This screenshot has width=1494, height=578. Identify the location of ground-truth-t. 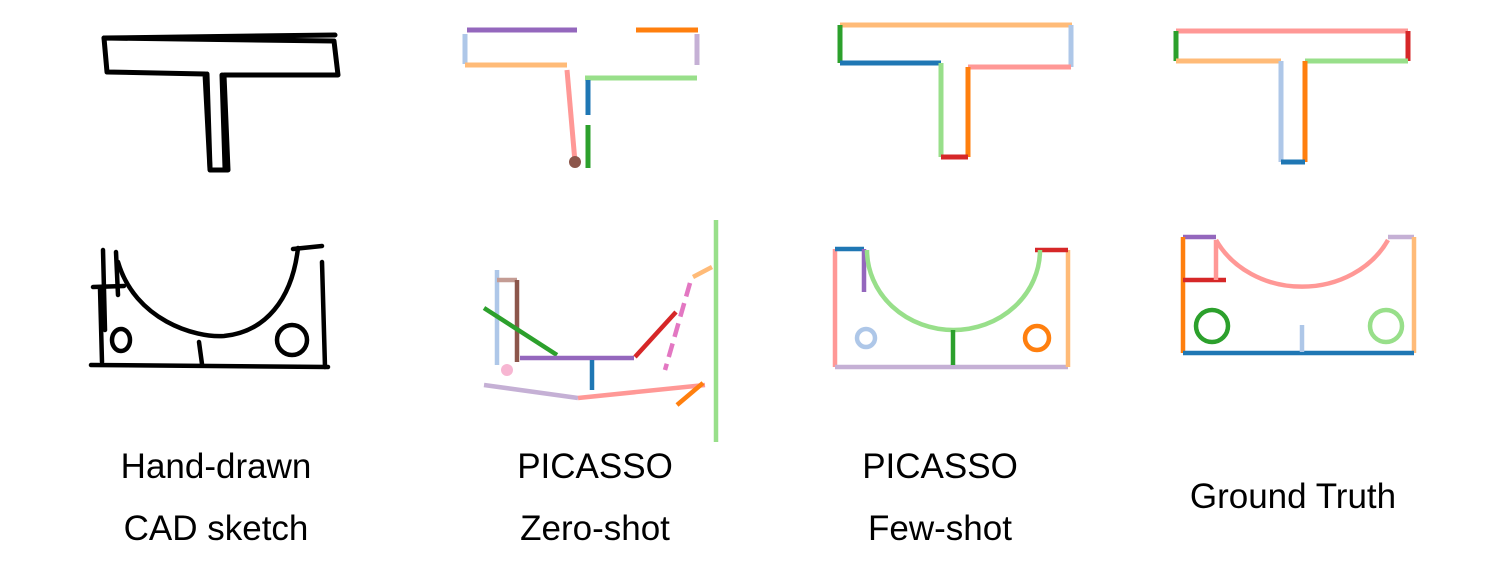
(1292, 96).